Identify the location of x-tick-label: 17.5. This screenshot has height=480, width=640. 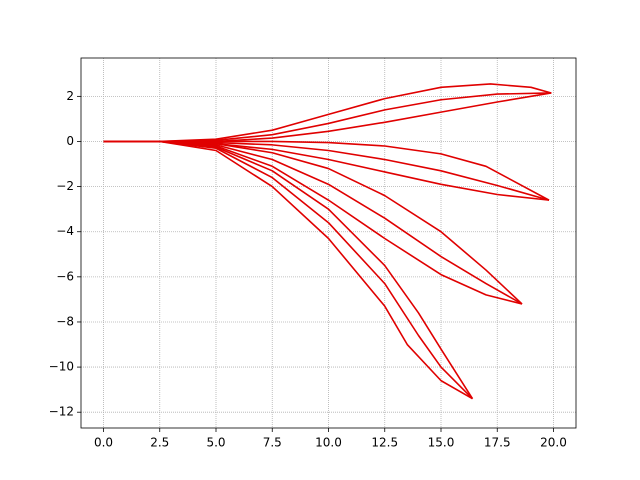
(497, 443).